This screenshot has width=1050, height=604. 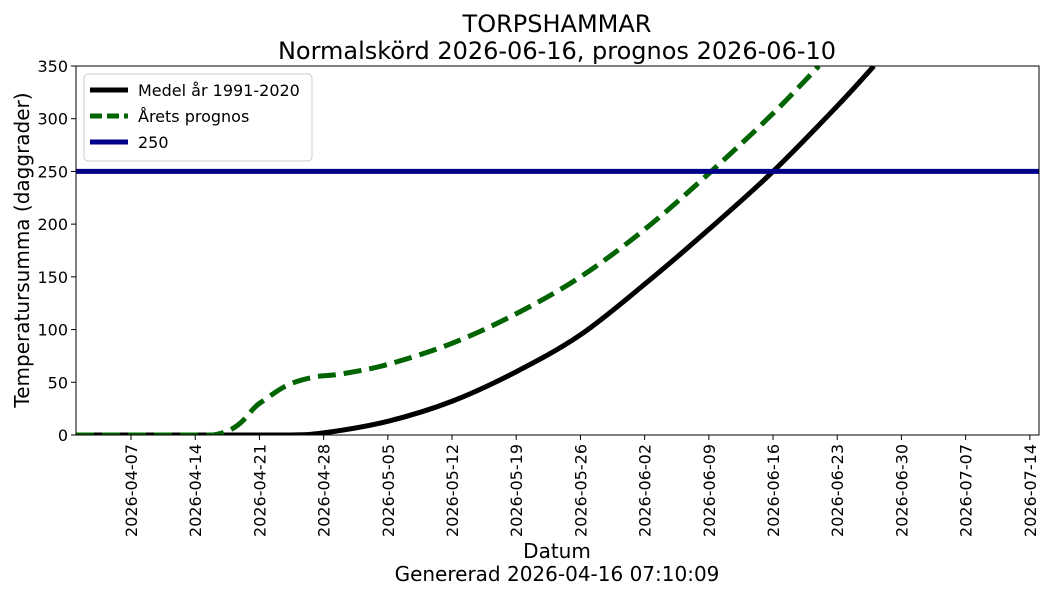 What do you see at coordinates (557, 574) in the screenshot?
I see `footer-generated: Genererad 2026-04-16 07:10:09` at bounding box center [557, 574].